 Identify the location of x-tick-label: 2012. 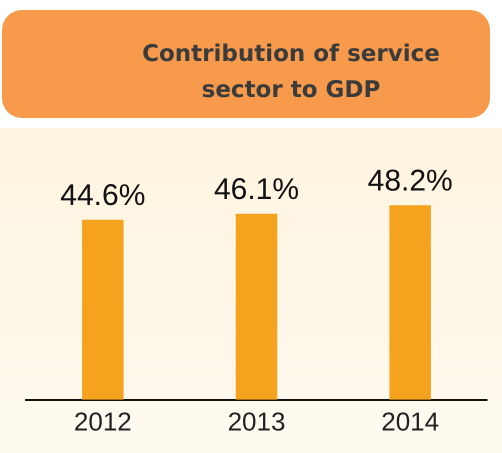
(103, 421).